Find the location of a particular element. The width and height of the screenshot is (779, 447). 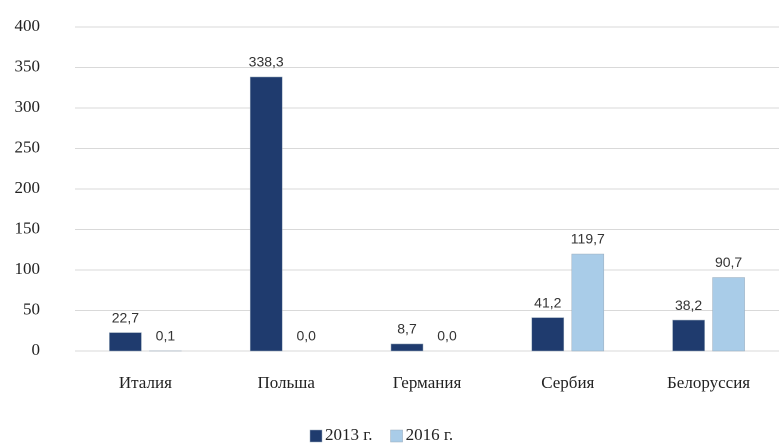

y-tick-label: 150 is located at coordinates (28, 227).